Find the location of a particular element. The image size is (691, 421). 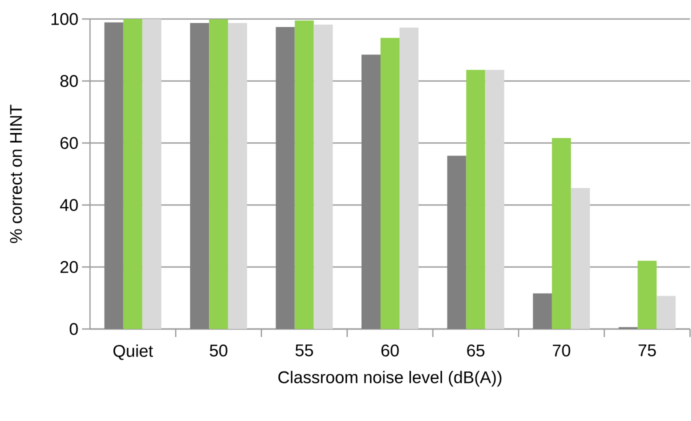

x-tick-label: 50 is located at coordinates (219, 350).